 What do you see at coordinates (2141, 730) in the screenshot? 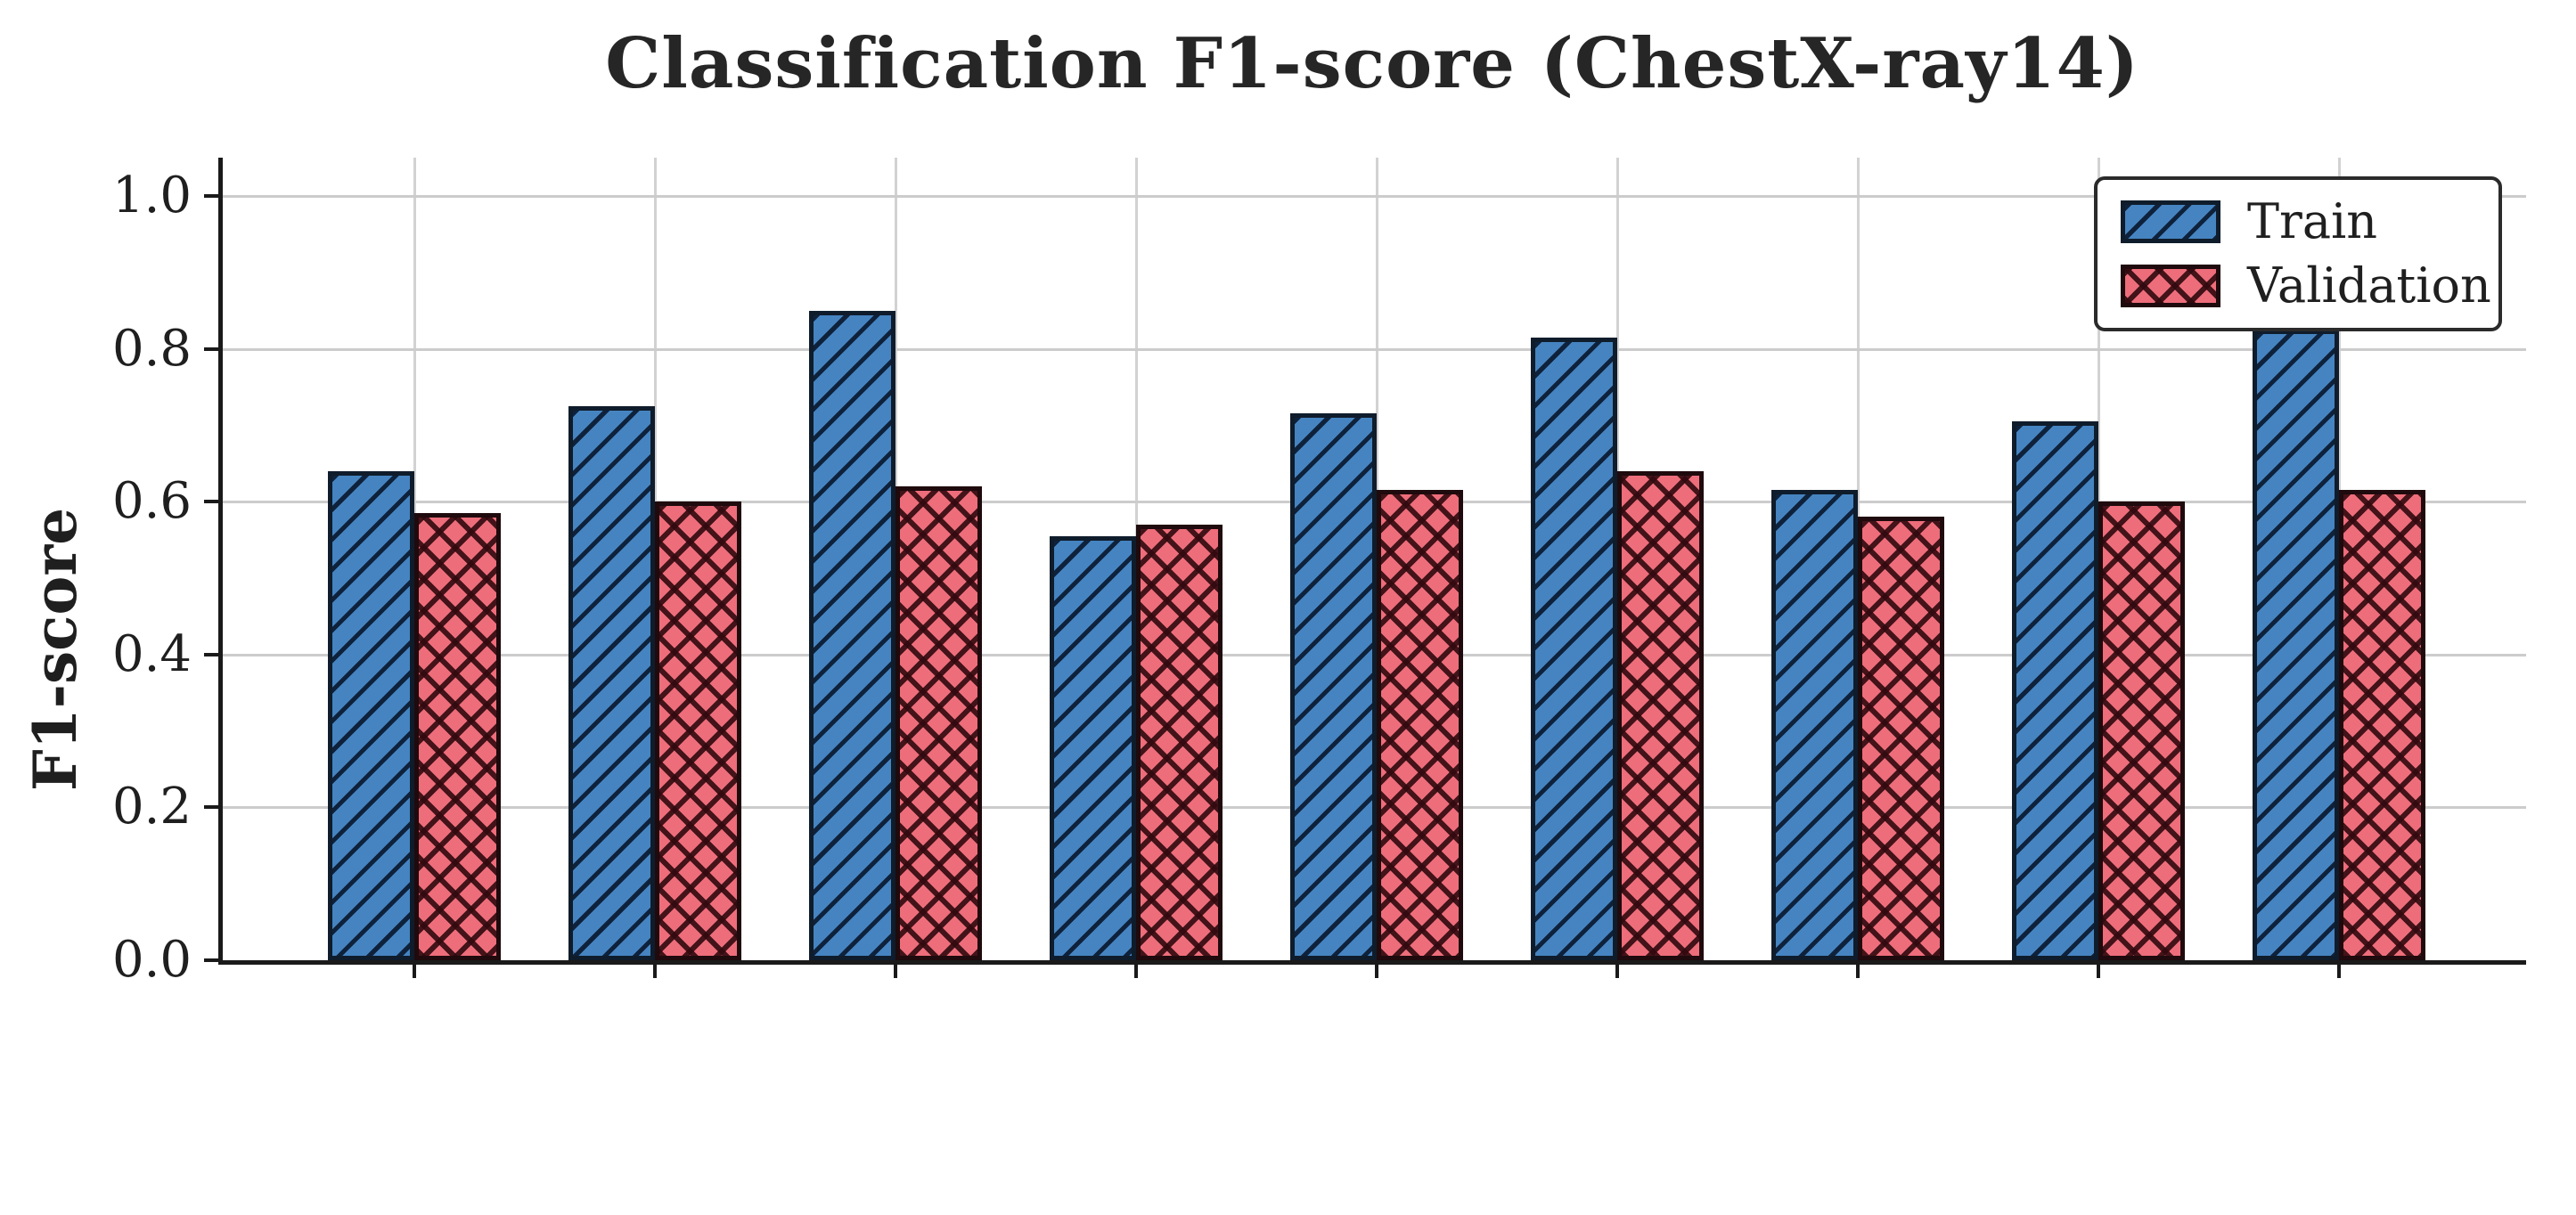
I see `bar-validation-efficientnet-b0-Z-Score` at bounding box center [2141, 730].